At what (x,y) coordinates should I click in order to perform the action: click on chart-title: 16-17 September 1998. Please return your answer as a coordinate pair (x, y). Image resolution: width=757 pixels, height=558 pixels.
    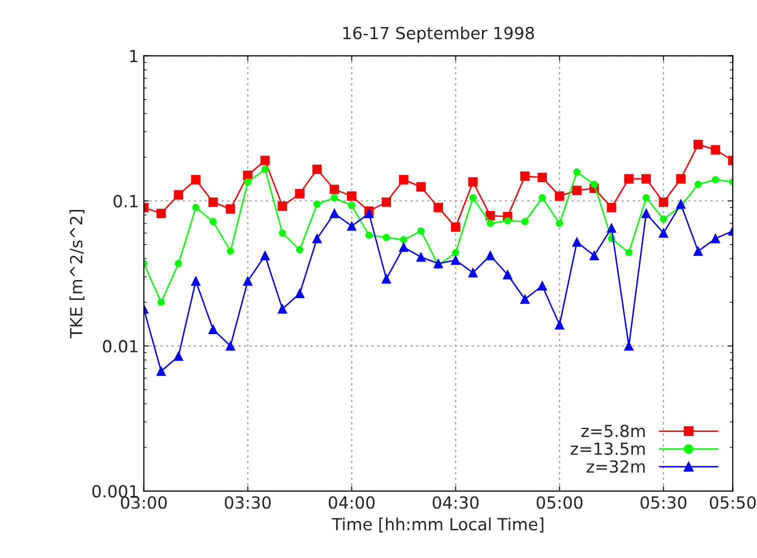
    Looking at the image, I should click on (438, 34).